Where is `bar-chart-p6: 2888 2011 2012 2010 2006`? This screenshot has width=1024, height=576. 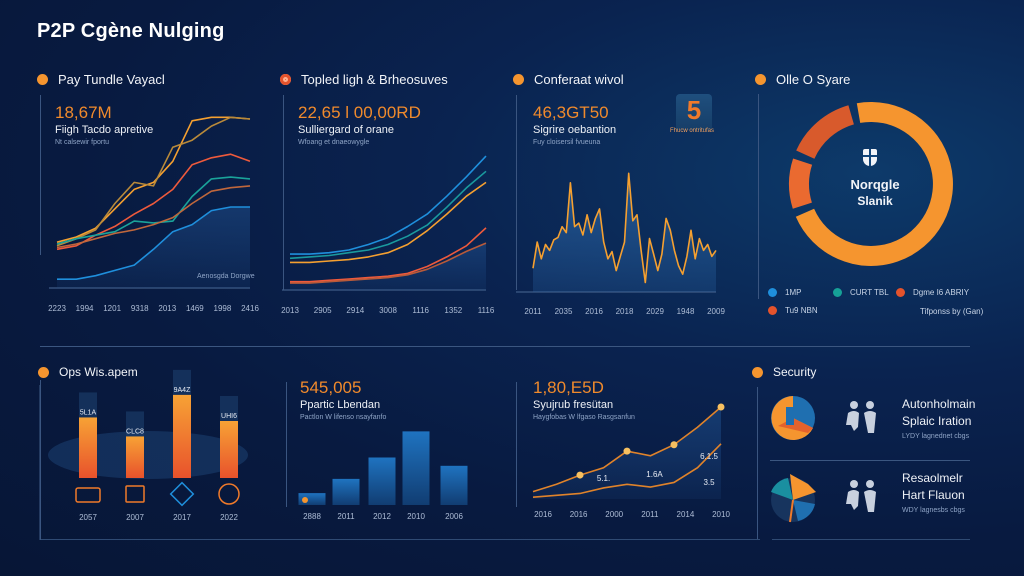
bar-chart-p6: 2888 2011 2012 2010 2006 is located at coordinates (388, 447).